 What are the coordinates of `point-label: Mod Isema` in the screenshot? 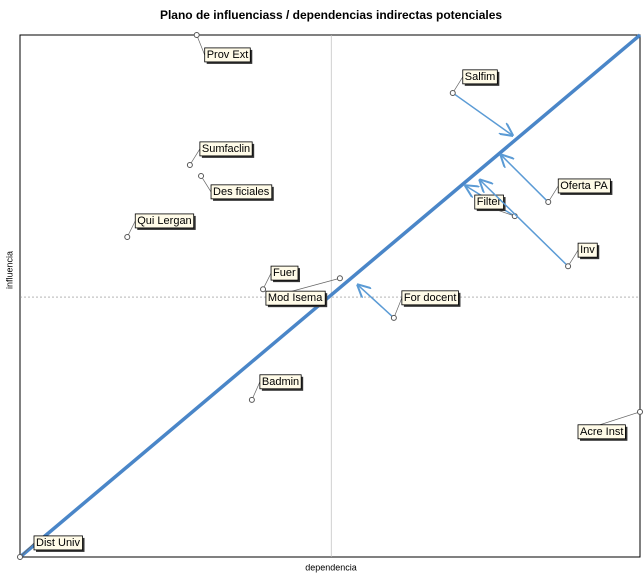 It's located at (295, 298).